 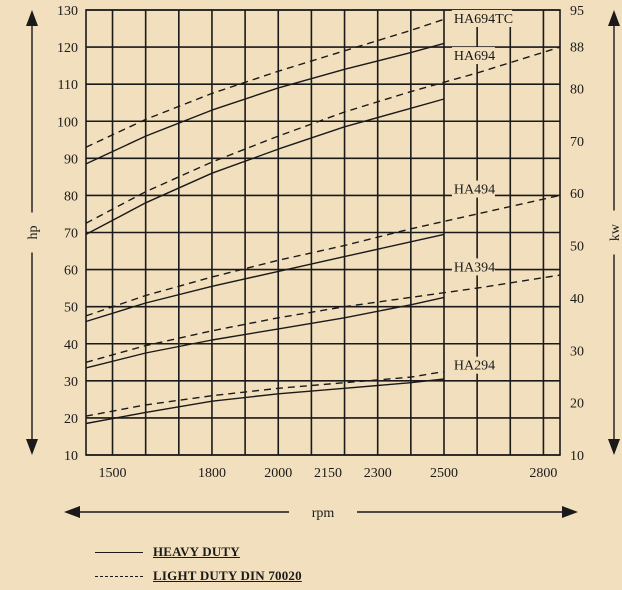 I want to click on y2-tick-label: 88, so click(x=577, y=48).